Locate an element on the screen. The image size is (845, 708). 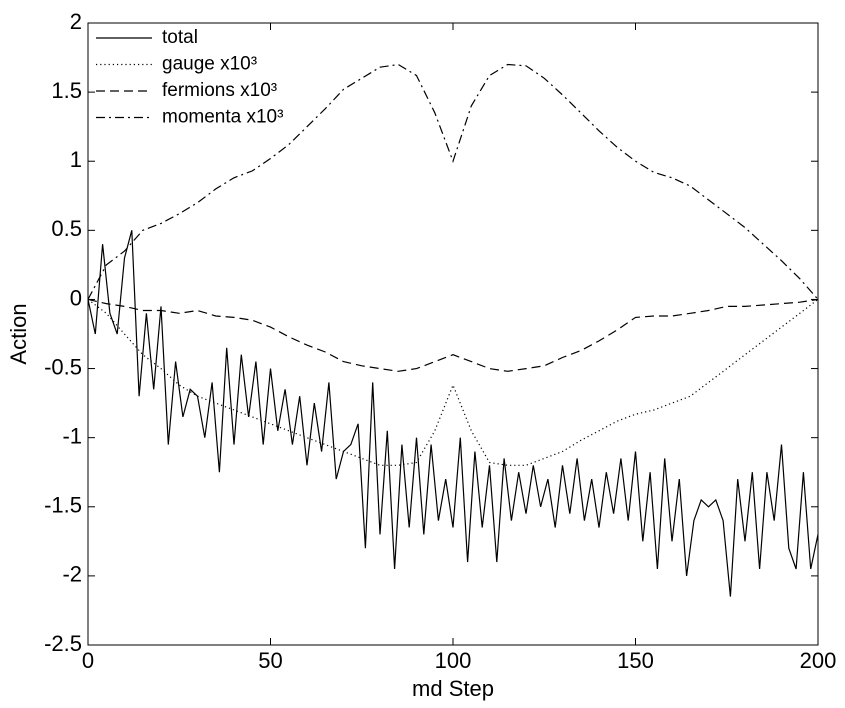
y-tick-label: -1 is located at coordinates (72, 435).